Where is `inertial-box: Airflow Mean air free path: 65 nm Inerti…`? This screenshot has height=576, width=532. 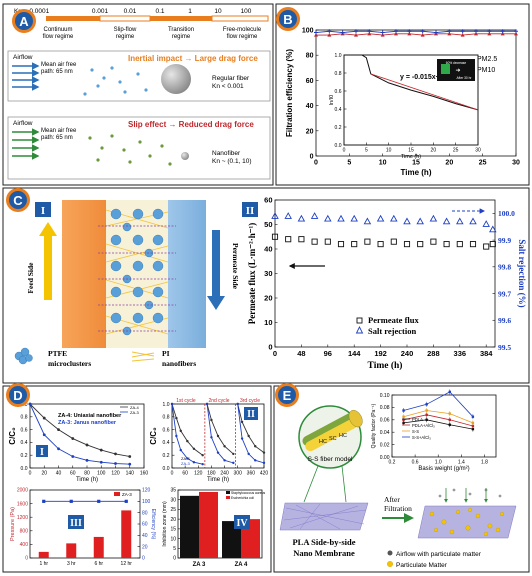 inertial-box: Airflow Mean air free path: 65 nm Inerti… is located at coordinates (139, 76).